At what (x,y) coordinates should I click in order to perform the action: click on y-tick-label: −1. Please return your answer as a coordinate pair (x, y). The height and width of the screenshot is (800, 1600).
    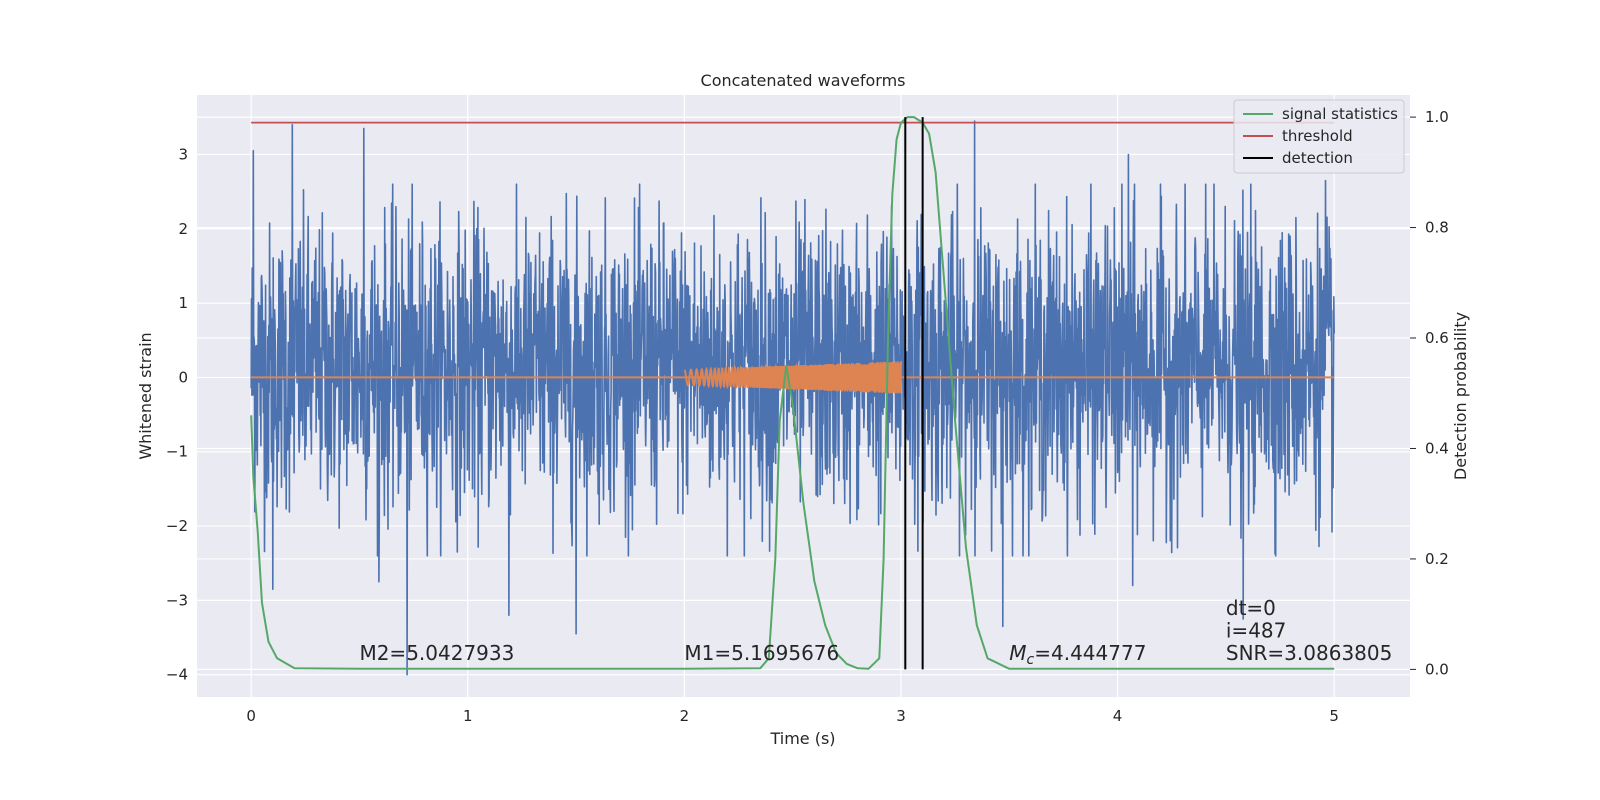
    Looking at the image, I should click on (177, 452).